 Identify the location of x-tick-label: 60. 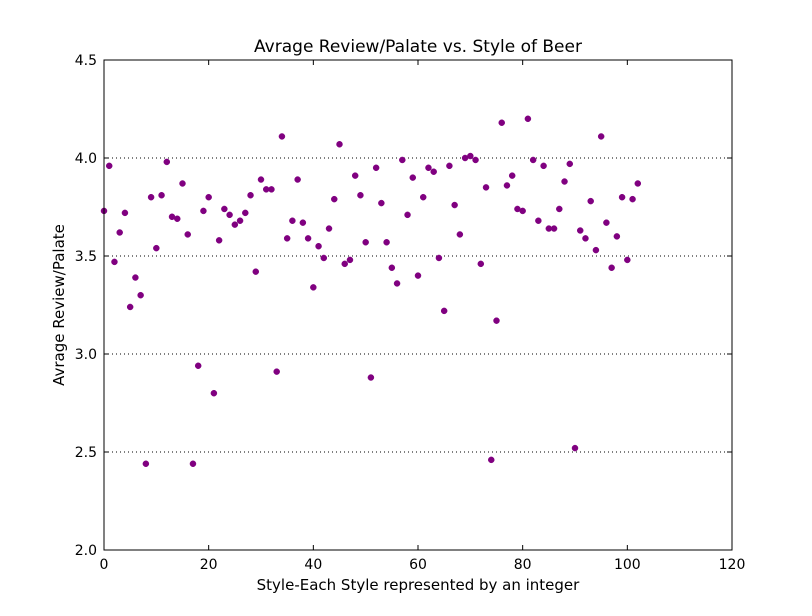
(418, 565).